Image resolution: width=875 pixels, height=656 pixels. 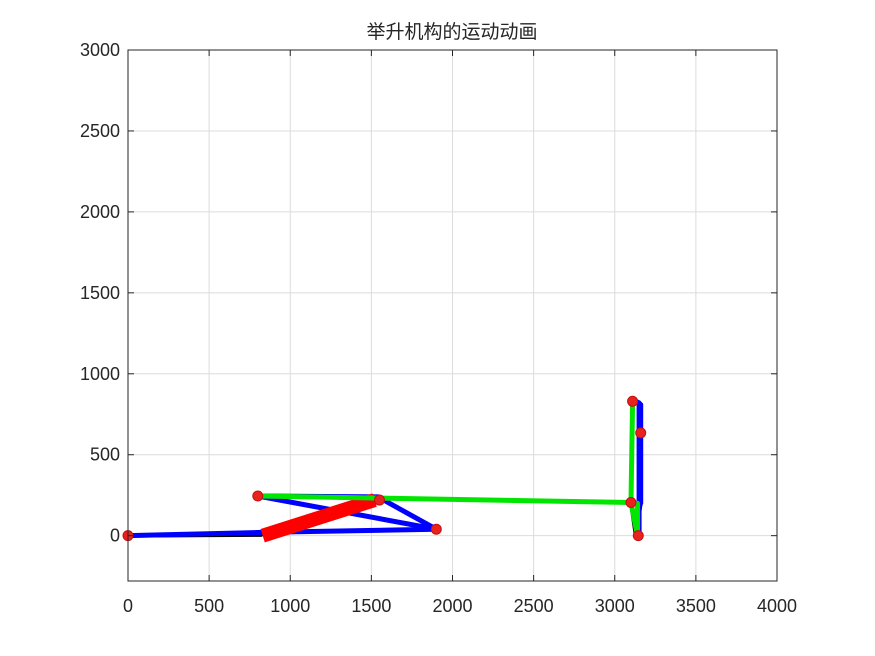 What do you see at coordinates (115, 536) in the screenshot?
I see `y-tick-label: 0` at bounding box center [115, 536].